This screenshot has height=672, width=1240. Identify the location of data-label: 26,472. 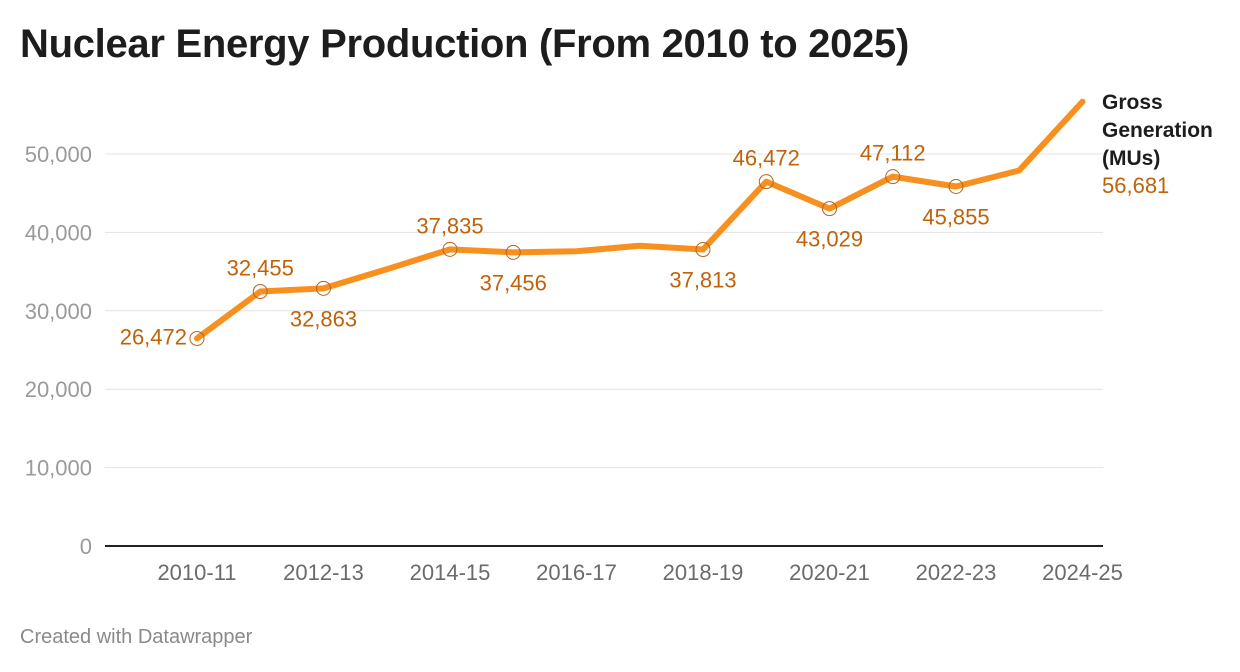
(153, 336).